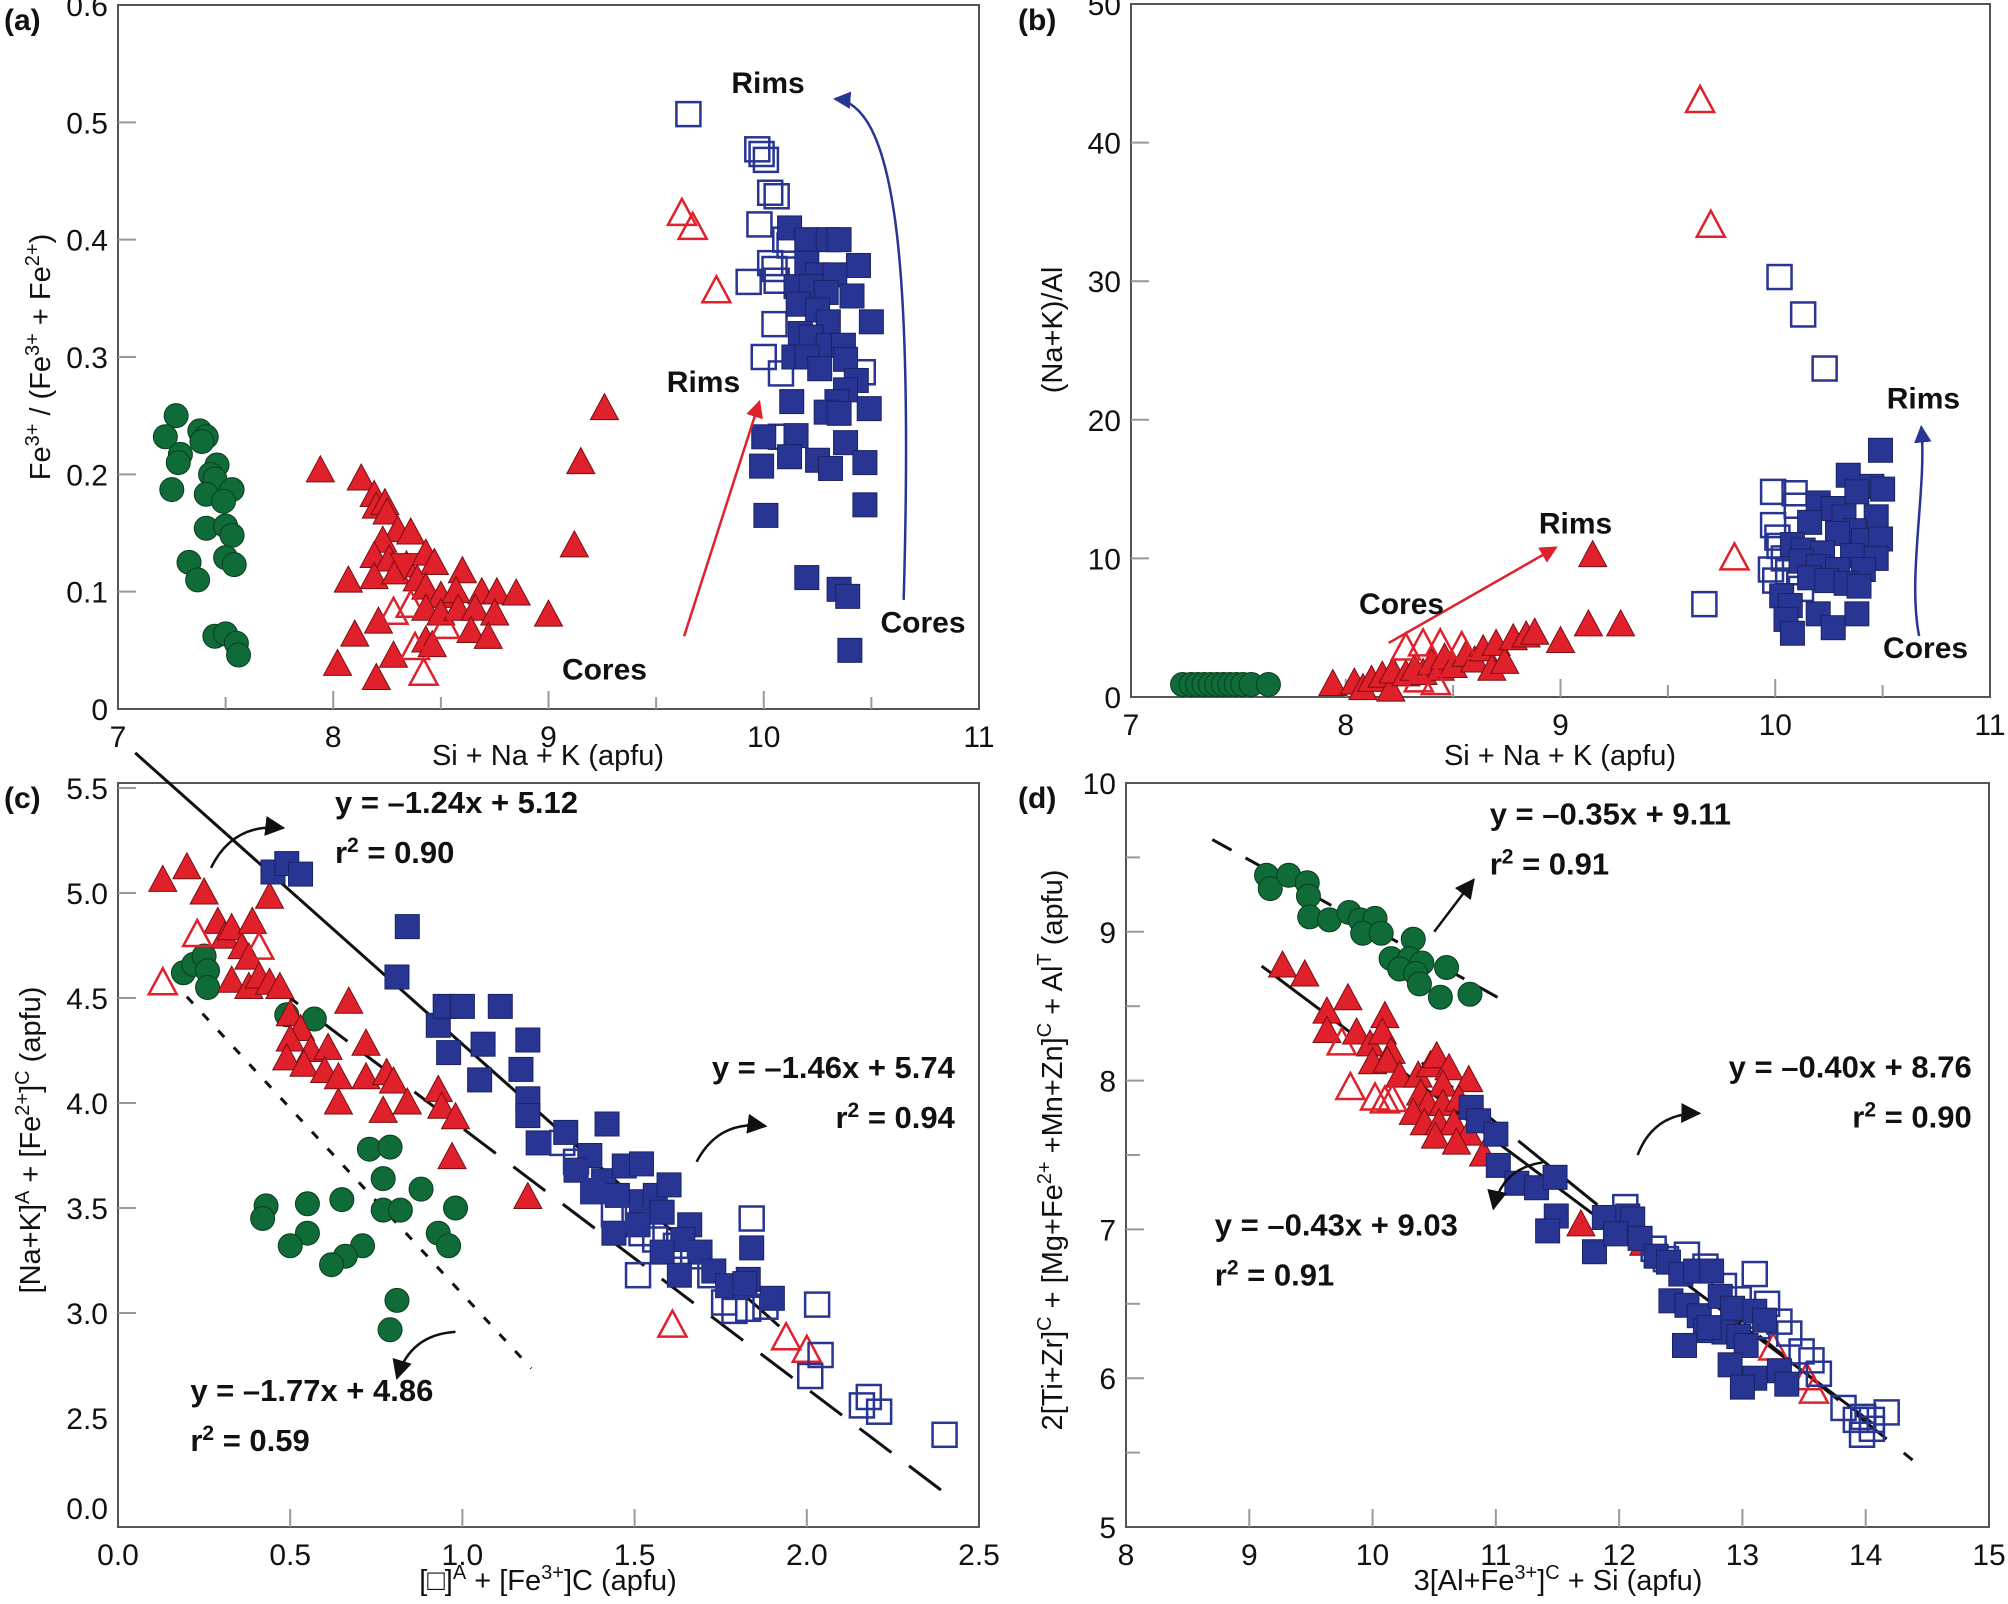 Image resolution: width=2008 pixels, height=1604 pixels. Describe the element at coordinates (1618, 1555) in the screenshot. I see `x-tick-label: 12` at that location.